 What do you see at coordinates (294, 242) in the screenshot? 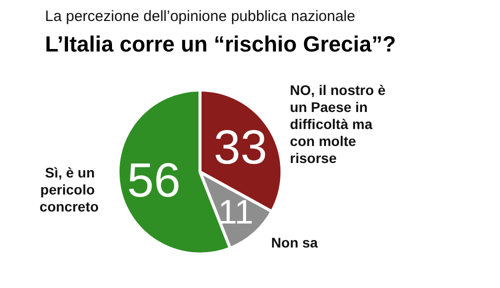
I see `slice-label: Non sa` at bounding box center [294, 242].